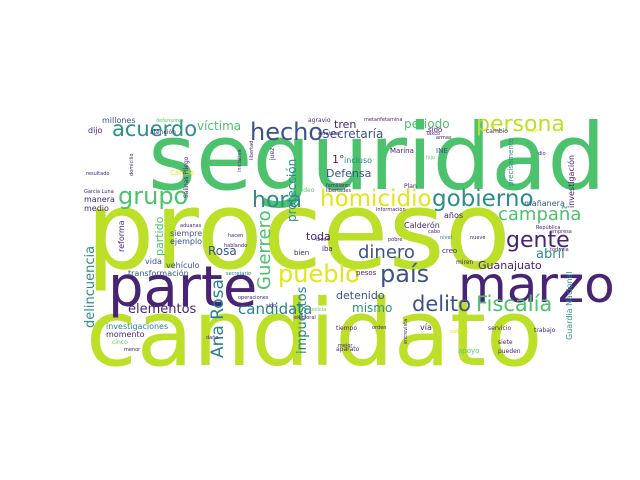 The image size is (640, 480). I want to click on word-rosa: Rosa, so click(222, 251).